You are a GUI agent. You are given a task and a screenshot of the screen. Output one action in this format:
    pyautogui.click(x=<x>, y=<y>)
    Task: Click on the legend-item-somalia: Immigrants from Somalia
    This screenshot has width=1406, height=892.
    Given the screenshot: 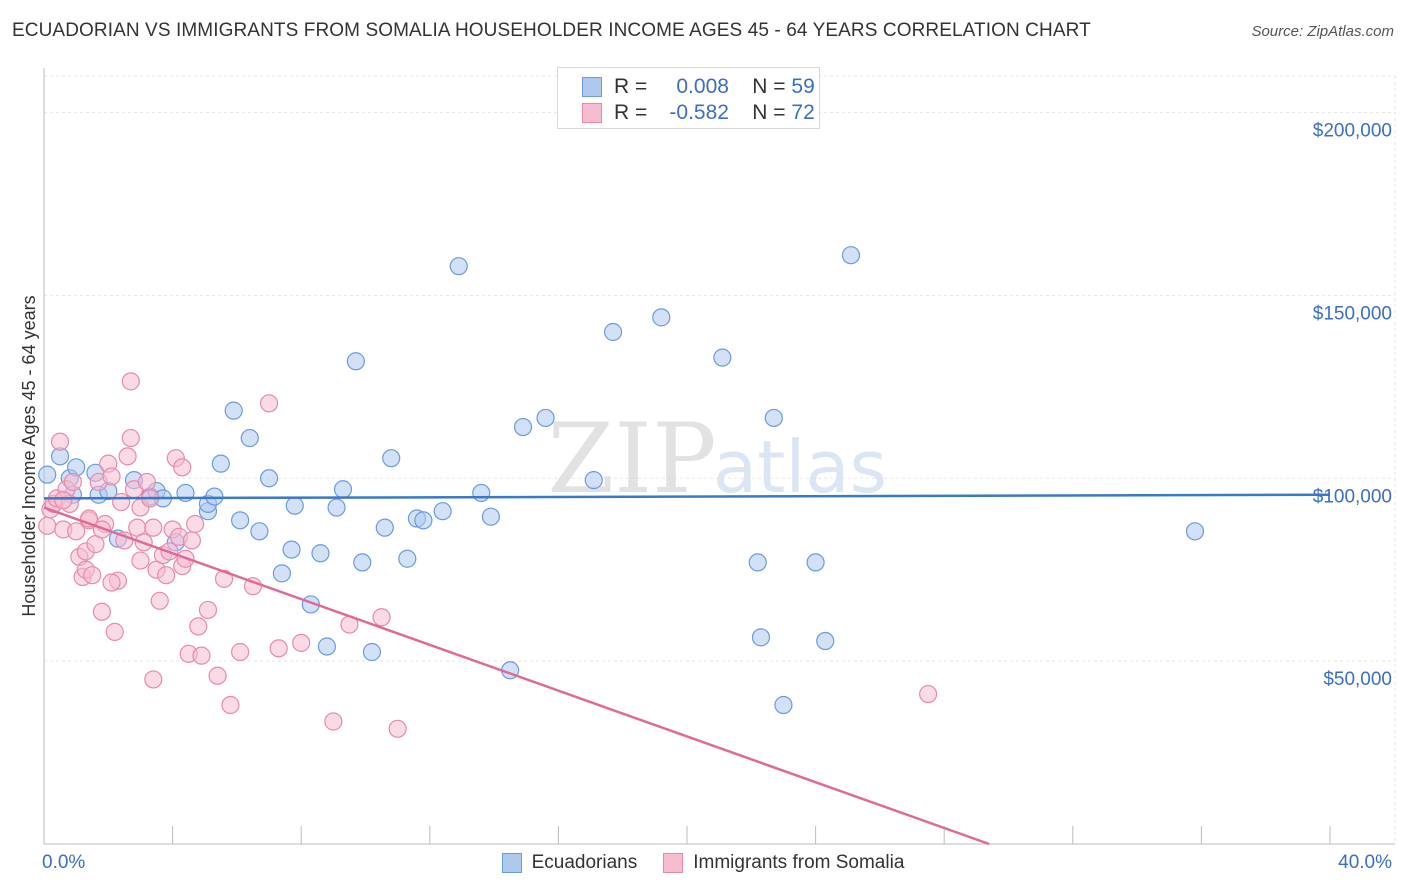 What is the action you would take?
    pyautogui.click(x=783, y=863)
    